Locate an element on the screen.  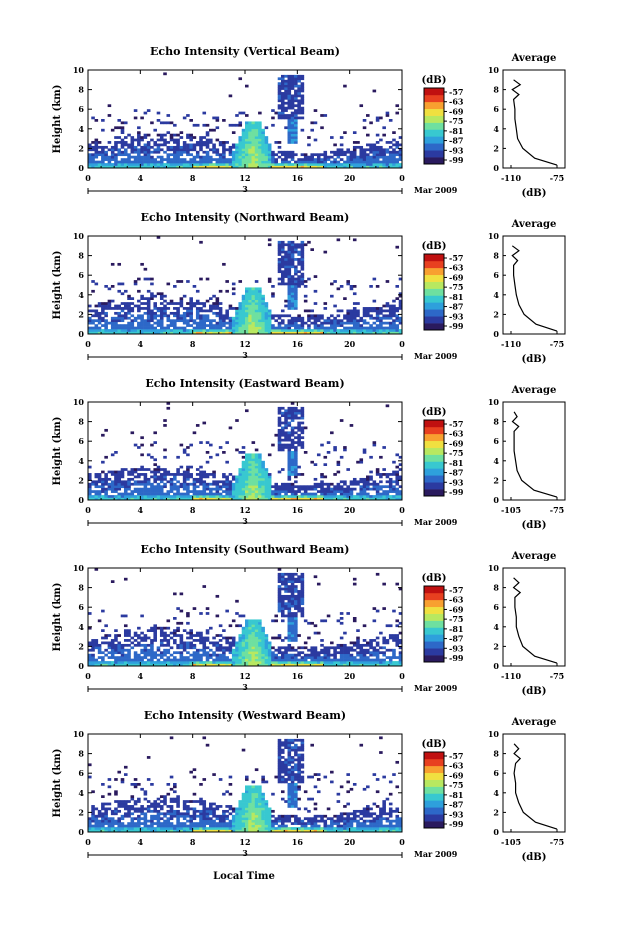
y-tick-label: 10 is located at coordinates (79, 70).